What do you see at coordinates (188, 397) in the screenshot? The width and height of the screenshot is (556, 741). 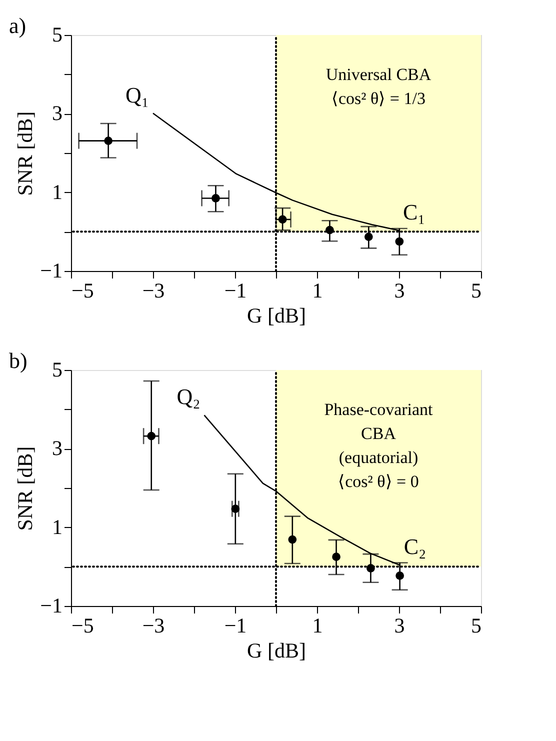 I see `annotation: Q₂` at bounding box center [188, 397].